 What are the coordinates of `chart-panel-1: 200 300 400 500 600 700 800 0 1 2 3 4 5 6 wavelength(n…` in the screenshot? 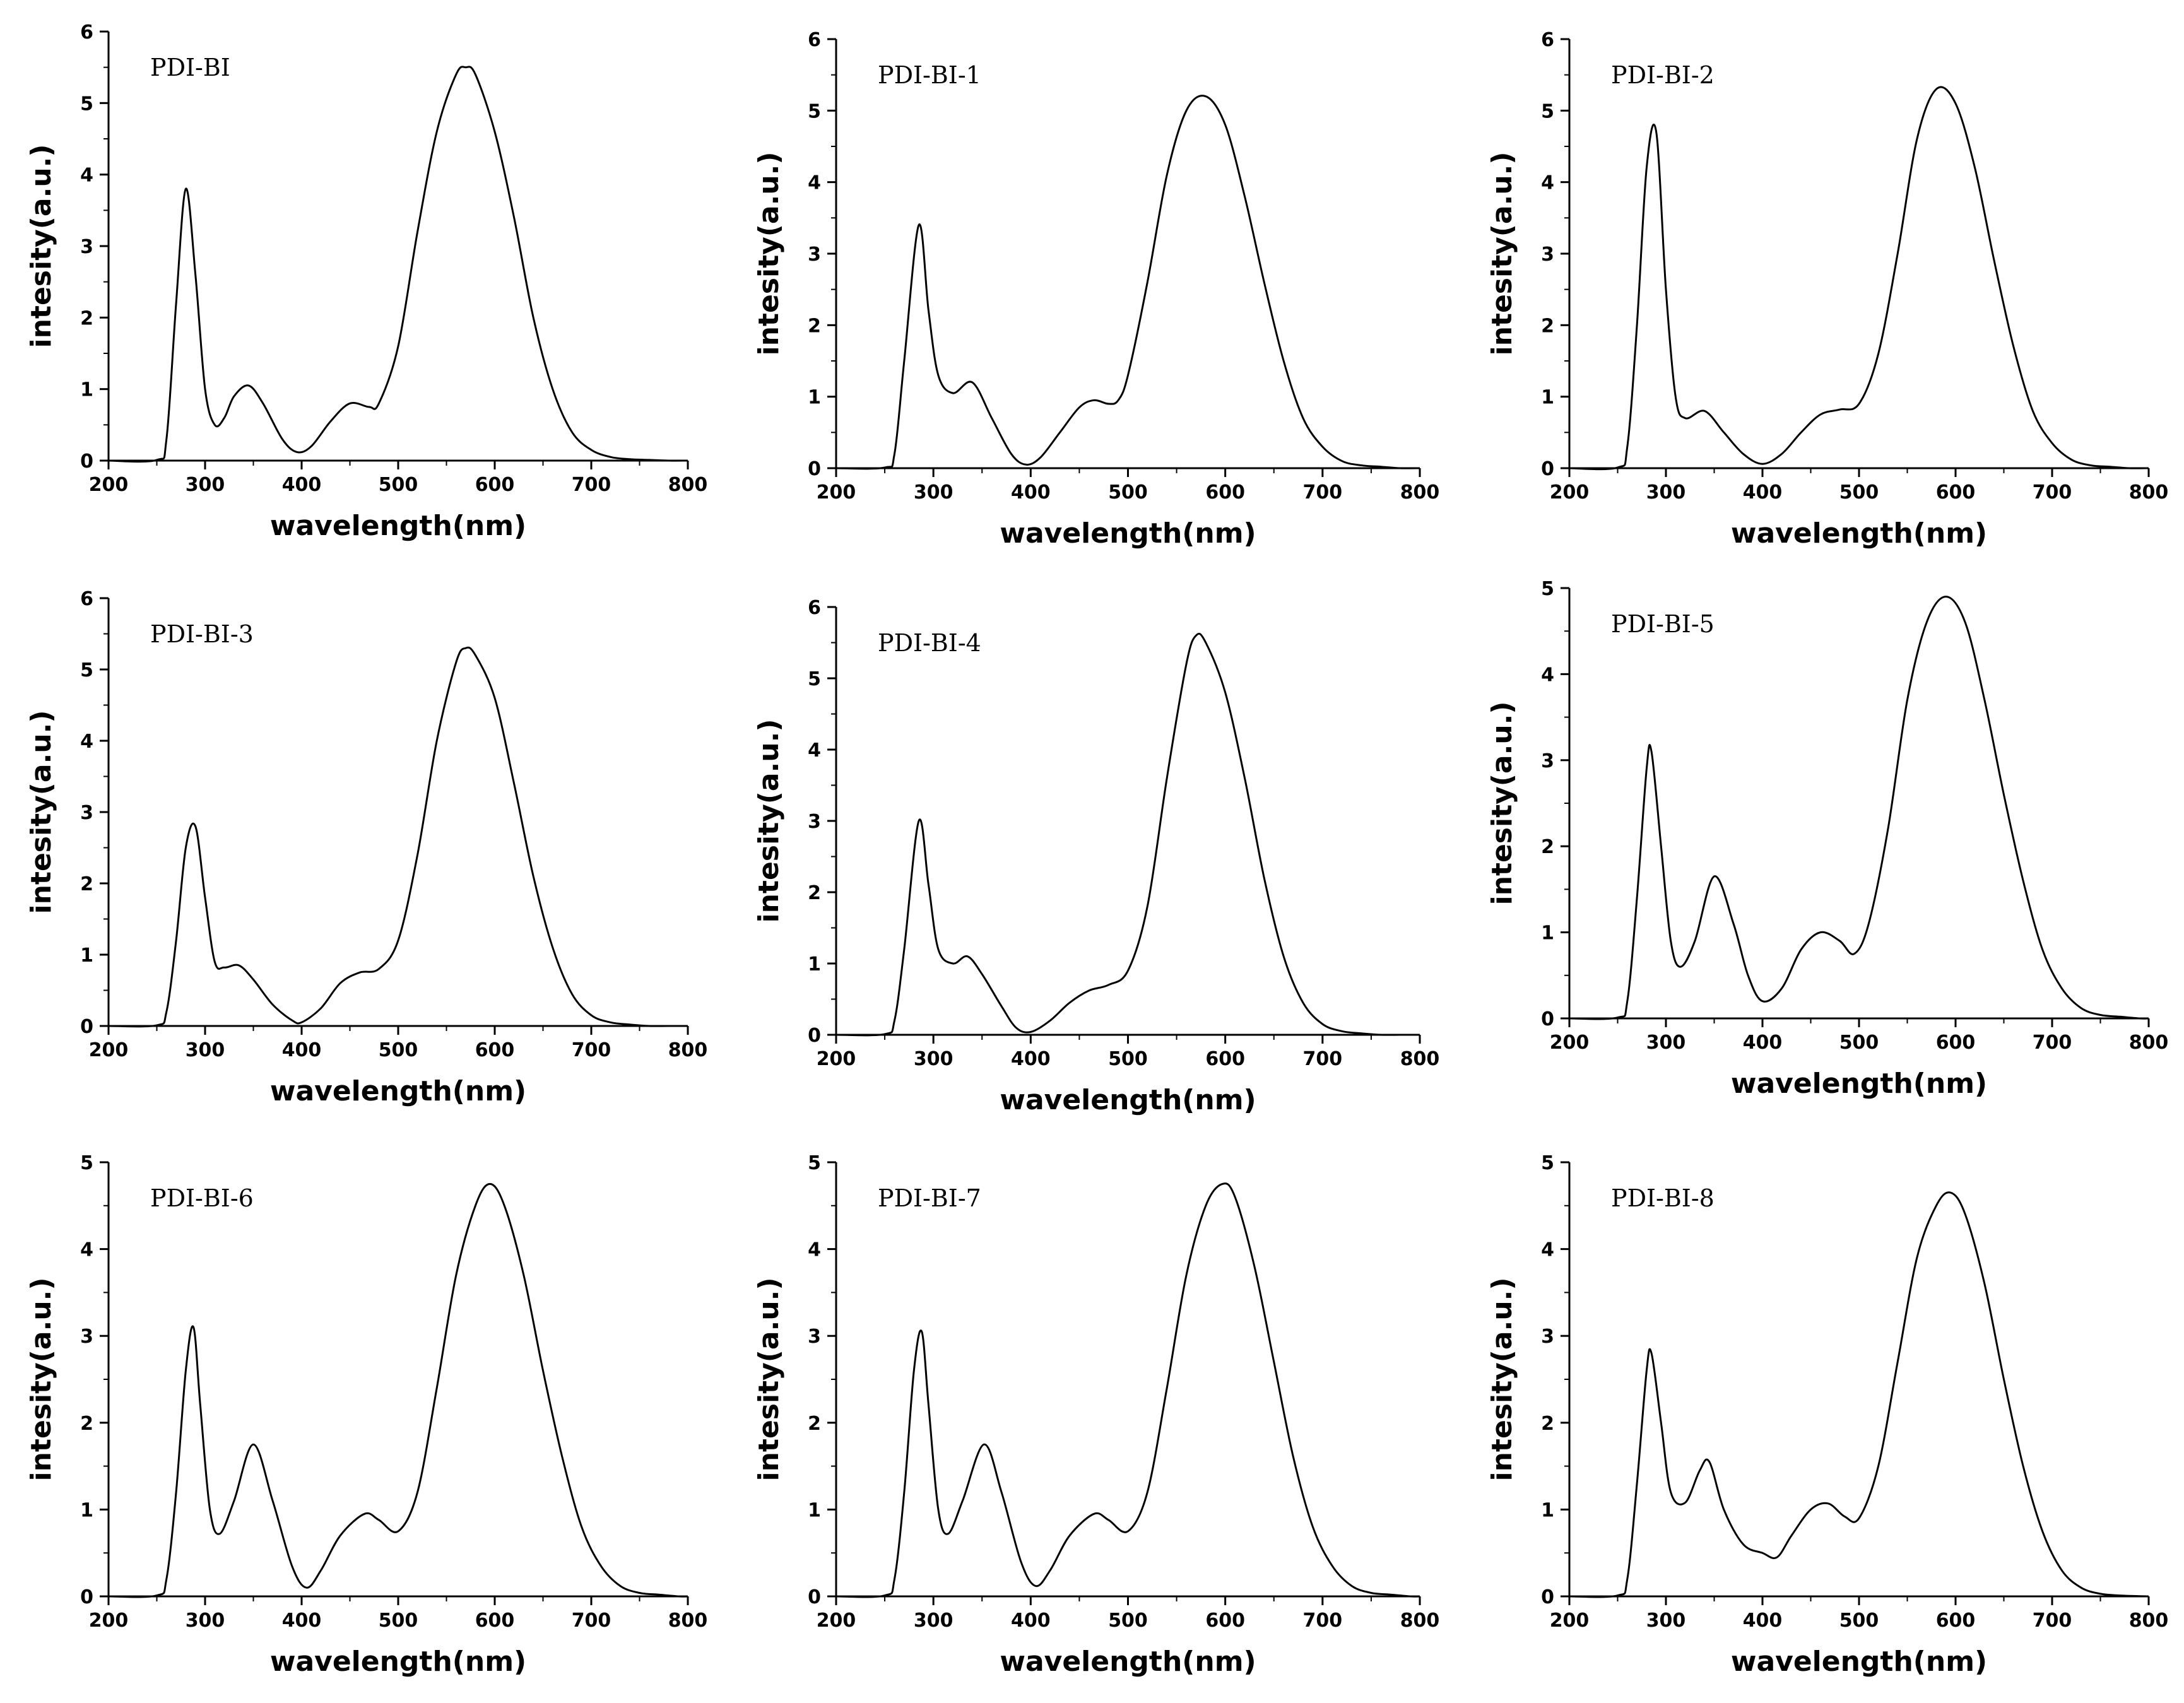 It's located at (366, 281).